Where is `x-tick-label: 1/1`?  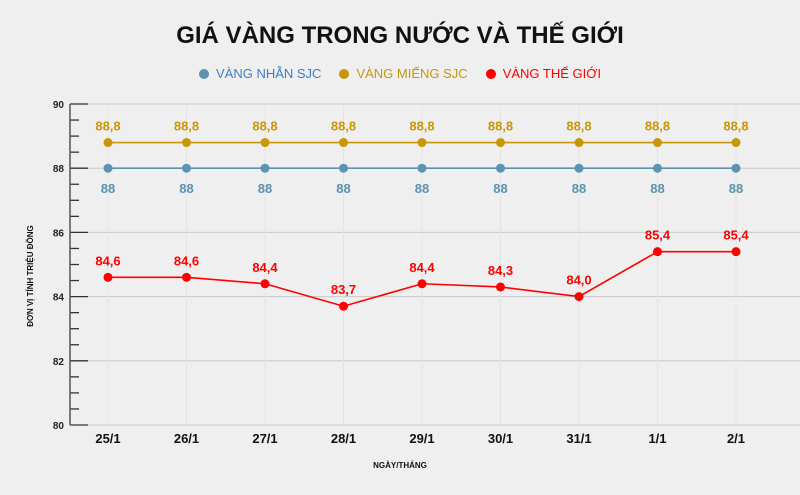
x-tick-label: 1/1 is located at coordinates (657, 438).